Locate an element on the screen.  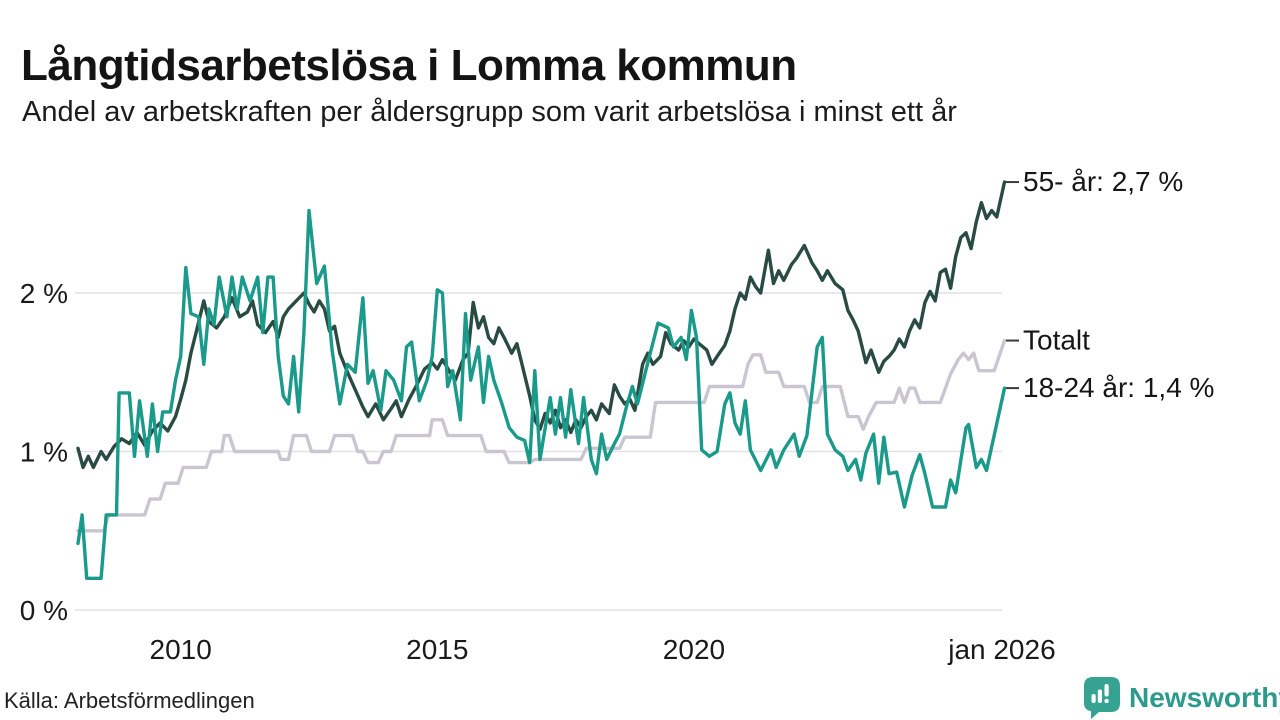
y-tick-label: 1 % is located at coordinates (44, 452).